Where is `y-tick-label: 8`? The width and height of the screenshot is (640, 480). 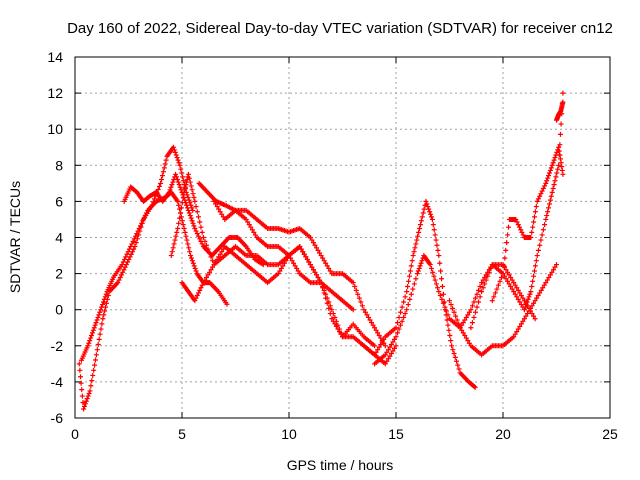 y-tick-label: 8 is located at coordinates (59, 165).